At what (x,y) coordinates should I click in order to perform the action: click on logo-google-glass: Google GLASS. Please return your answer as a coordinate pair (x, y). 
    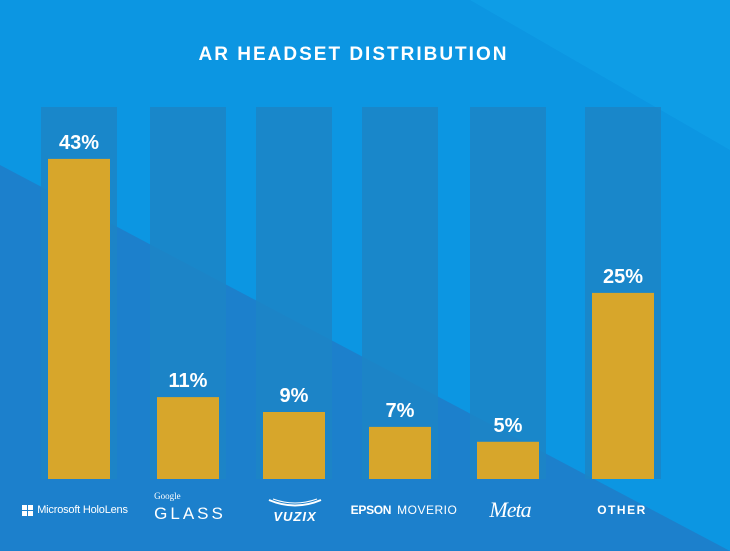
    Looking at the image, I should click on (190, 510).